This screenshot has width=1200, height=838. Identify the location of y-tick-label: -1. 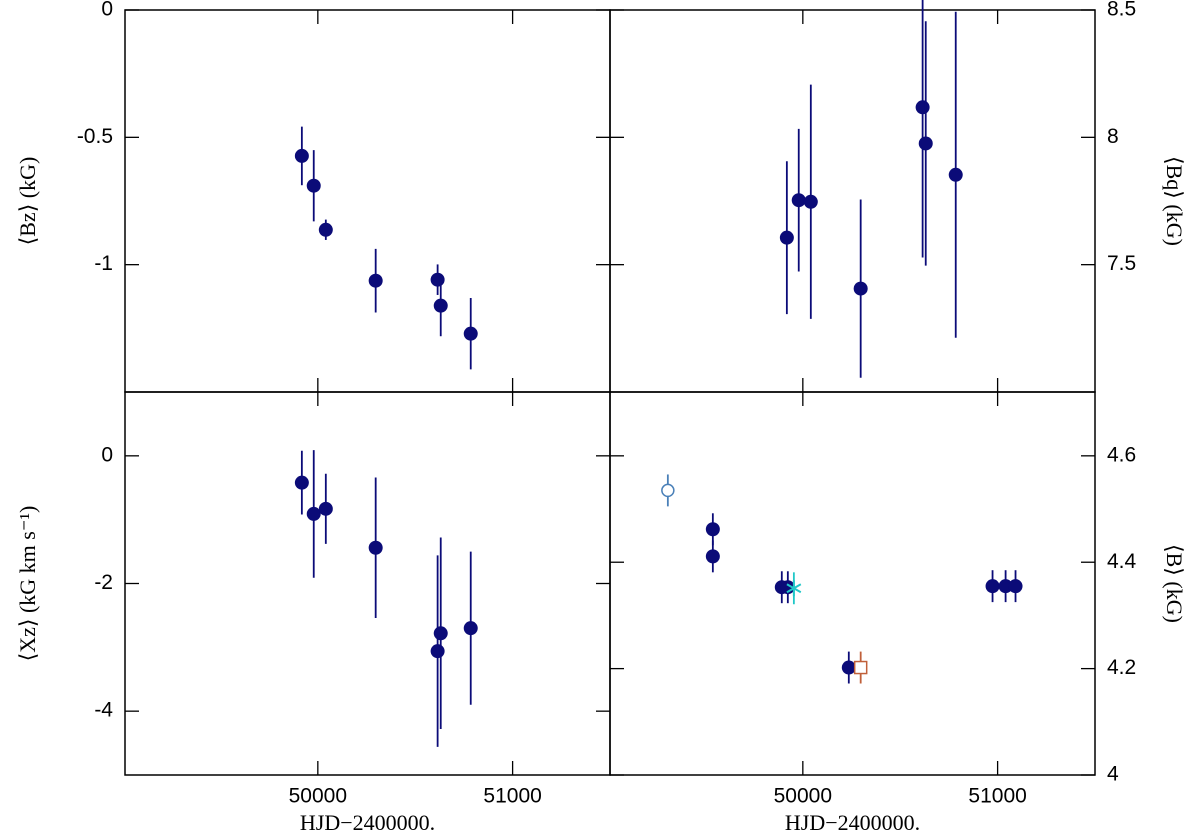
(103, 263).